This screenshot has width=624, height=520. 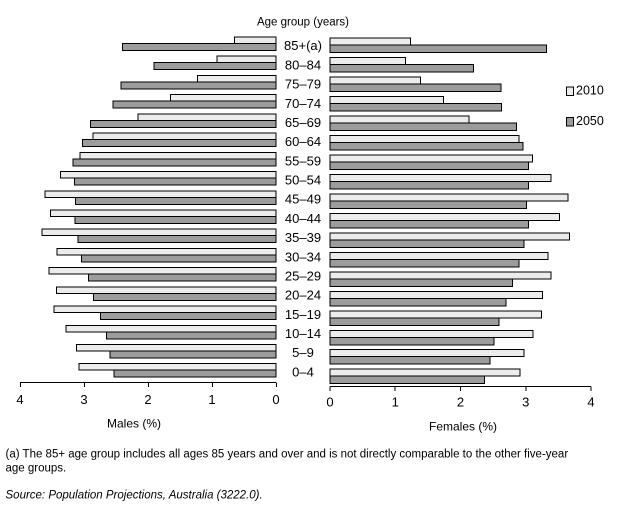 What do you see at coordinates (303, 276) in the screenshot?
I see `svg-text: 25–29` at bounding box center [303, 276].